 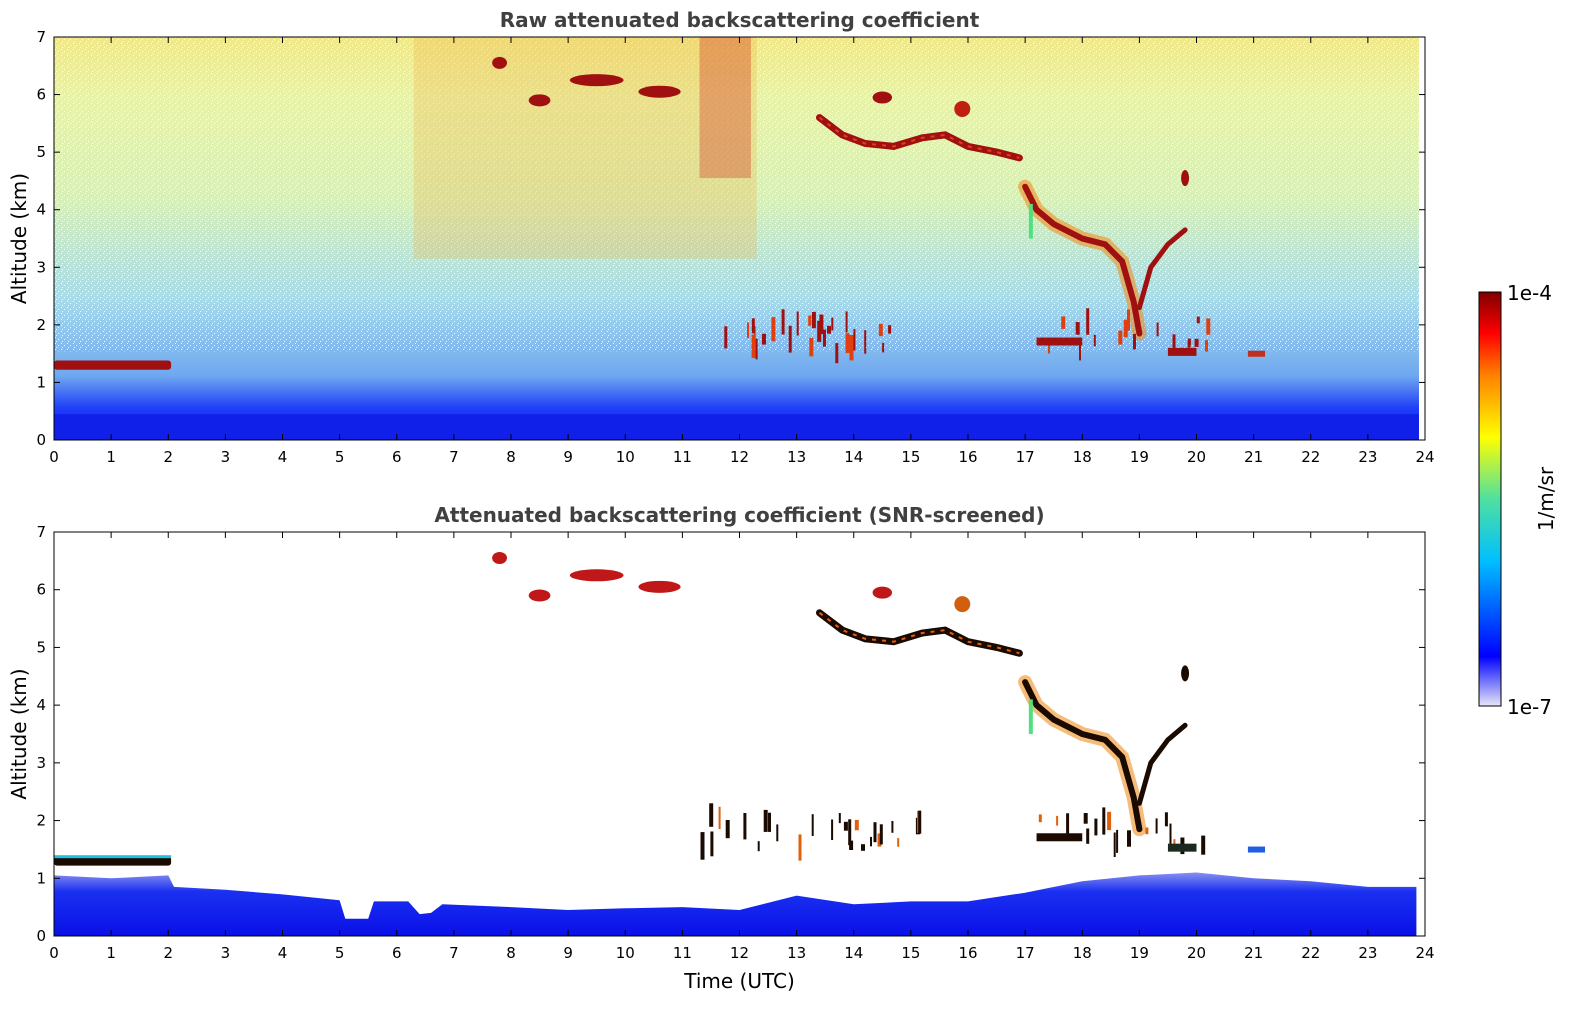 I want to click on x-tick-label: 13, so click(x=796, y=953).